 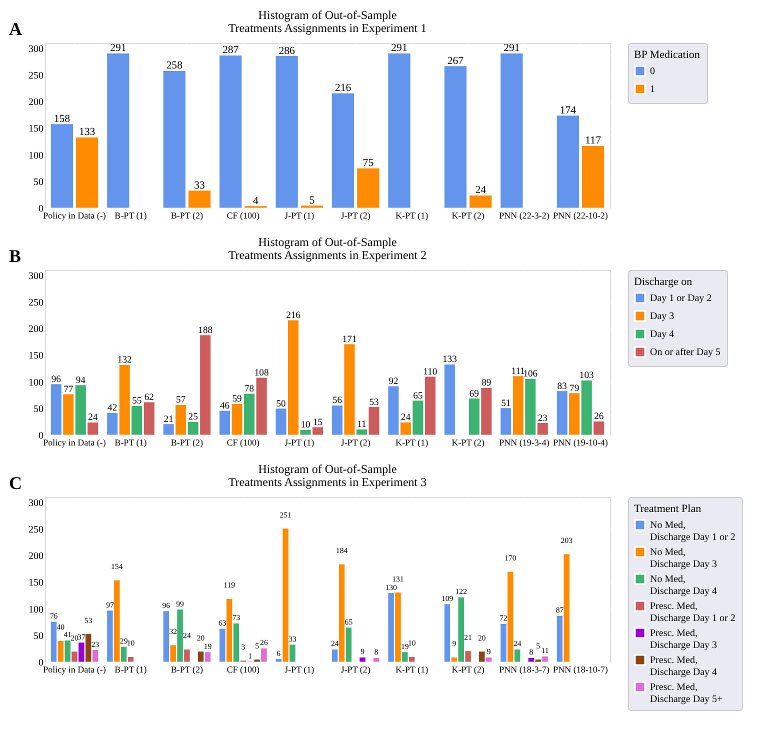 I want to click on data-label: 25, so click(x=193, y=417).